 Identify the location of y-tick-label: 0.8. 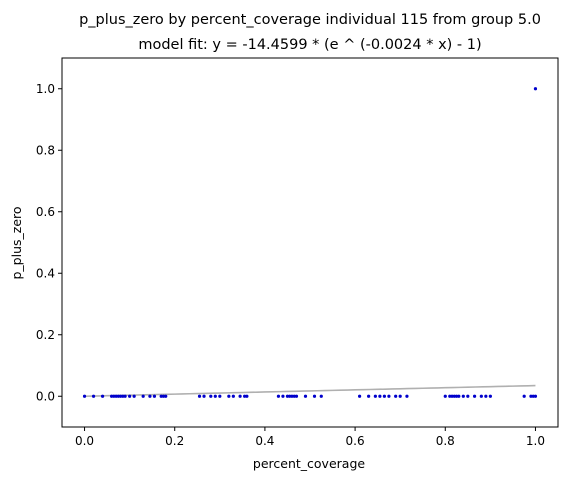
(45, 150).